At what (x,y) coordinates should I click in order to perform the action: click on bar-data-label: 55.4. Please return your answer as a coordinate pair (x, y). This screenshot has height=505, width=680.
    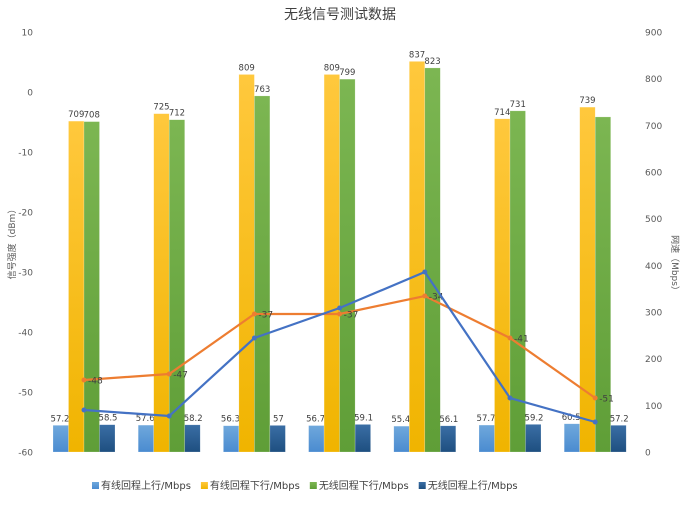
    Looking at the image, I should click on (400, 420).